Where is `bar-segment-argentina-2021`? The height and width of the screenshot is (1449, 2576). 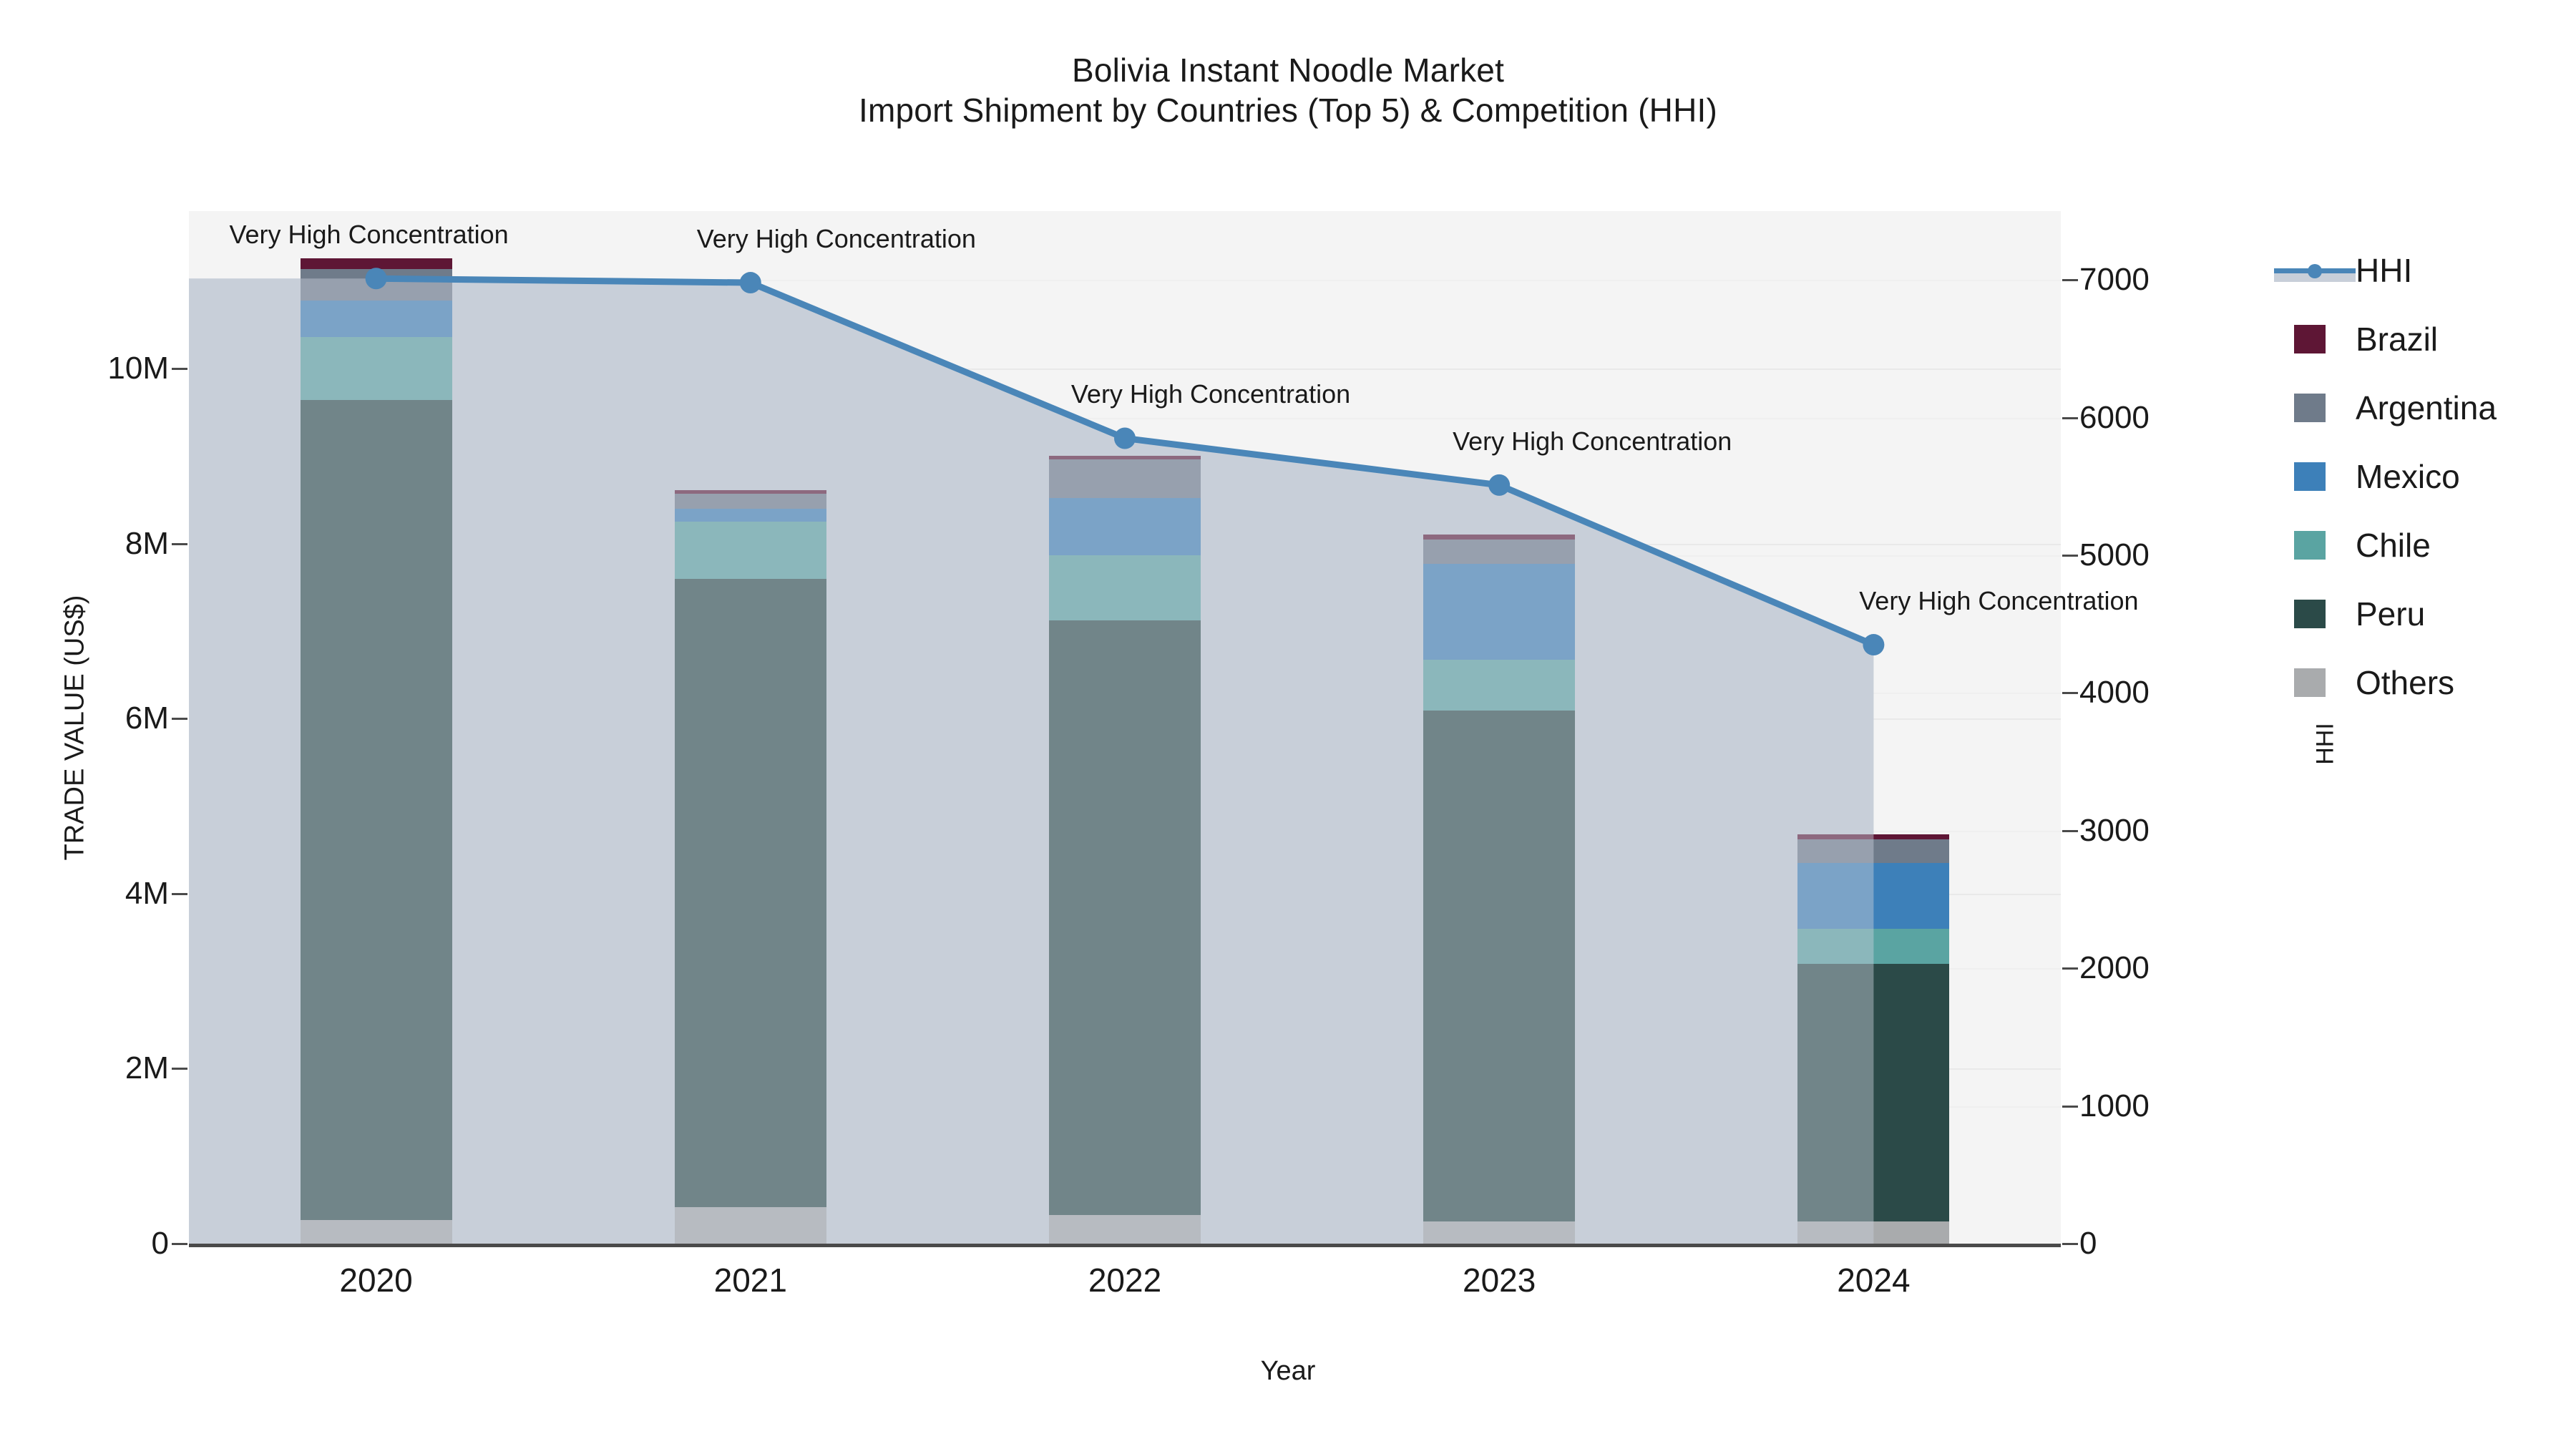
bar-segment-argentina-2021 is located at coordinates (750, 501).